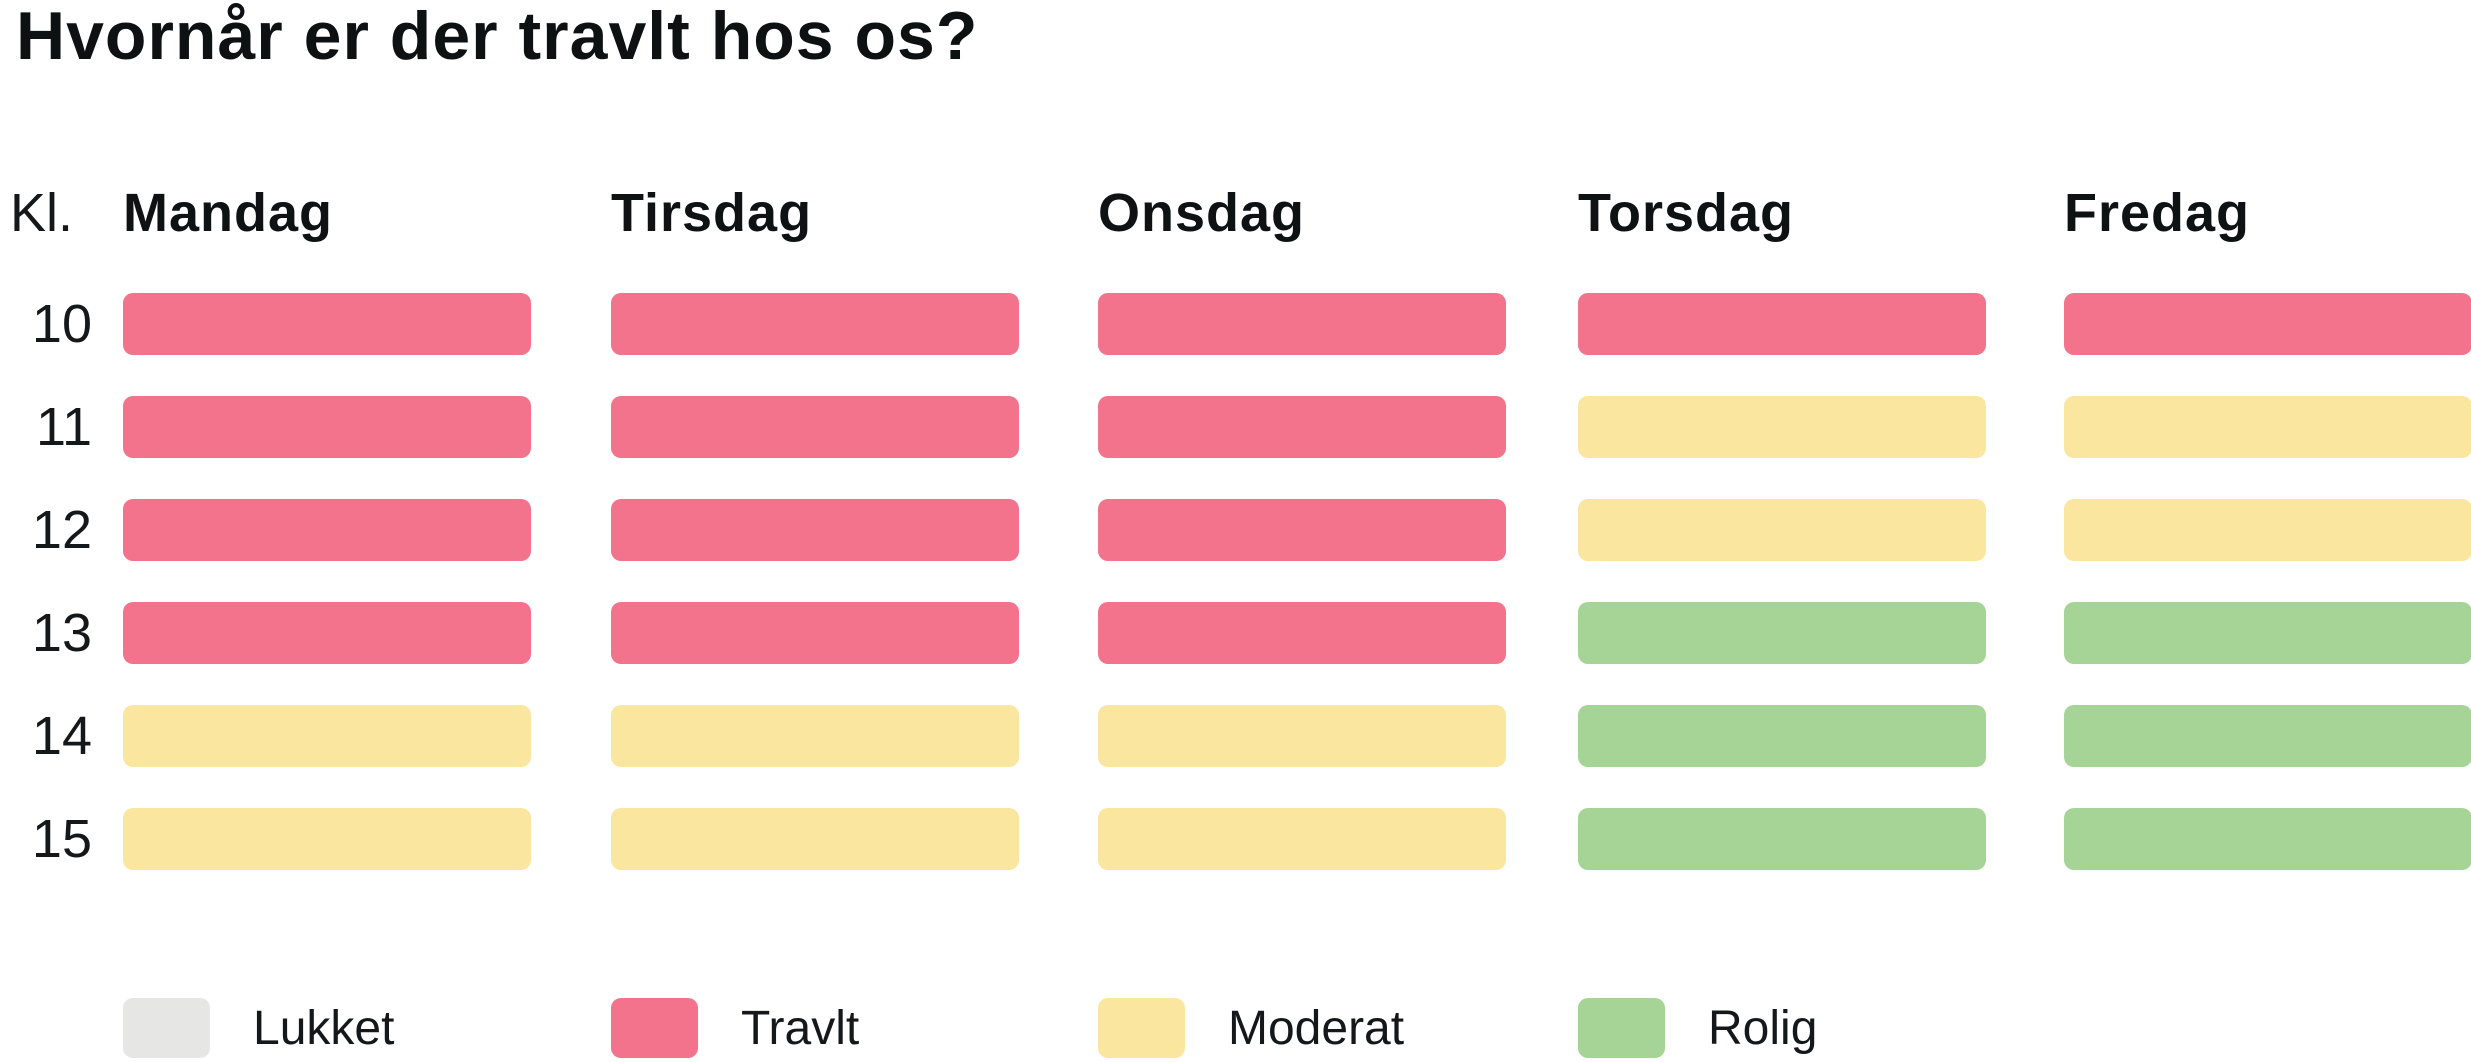 Image resolution: width=2471 pixels, height=1062 pixels. Describe the element at coordinates (2267, 530) in the screenshot. I see `cell-fredag-12-moderat` at that location.